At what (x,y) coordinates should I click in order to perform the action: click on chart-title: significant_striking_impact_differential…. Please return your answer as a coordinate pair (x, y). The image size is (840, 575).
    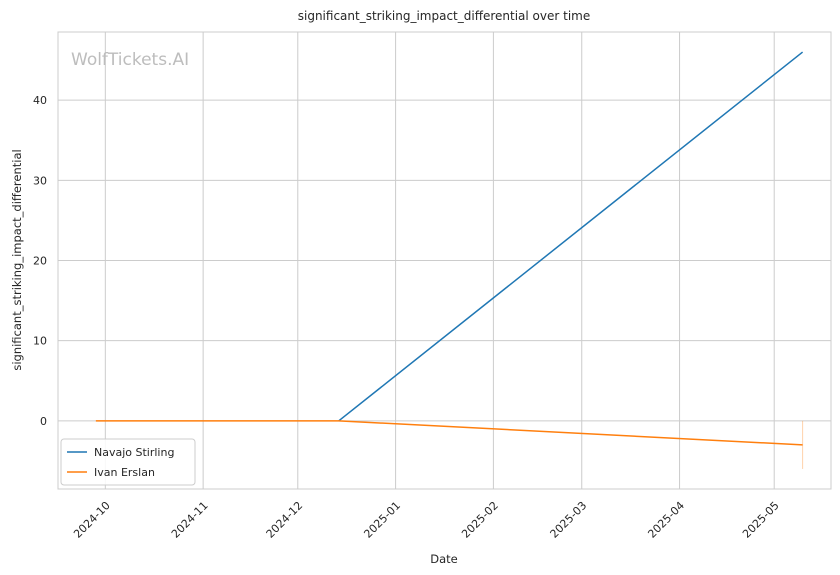
    Looking at the image, I should click on (444, 16).